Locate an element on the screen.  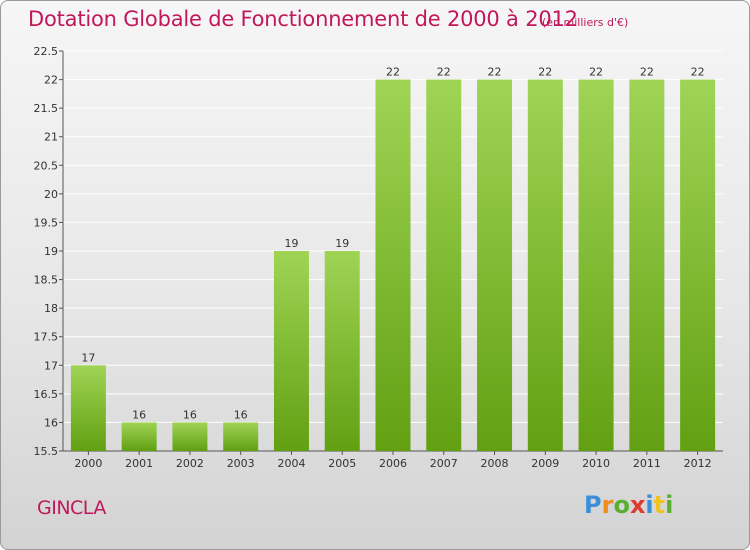
y-tick-label: 17 is located at coordinates (51, 365).